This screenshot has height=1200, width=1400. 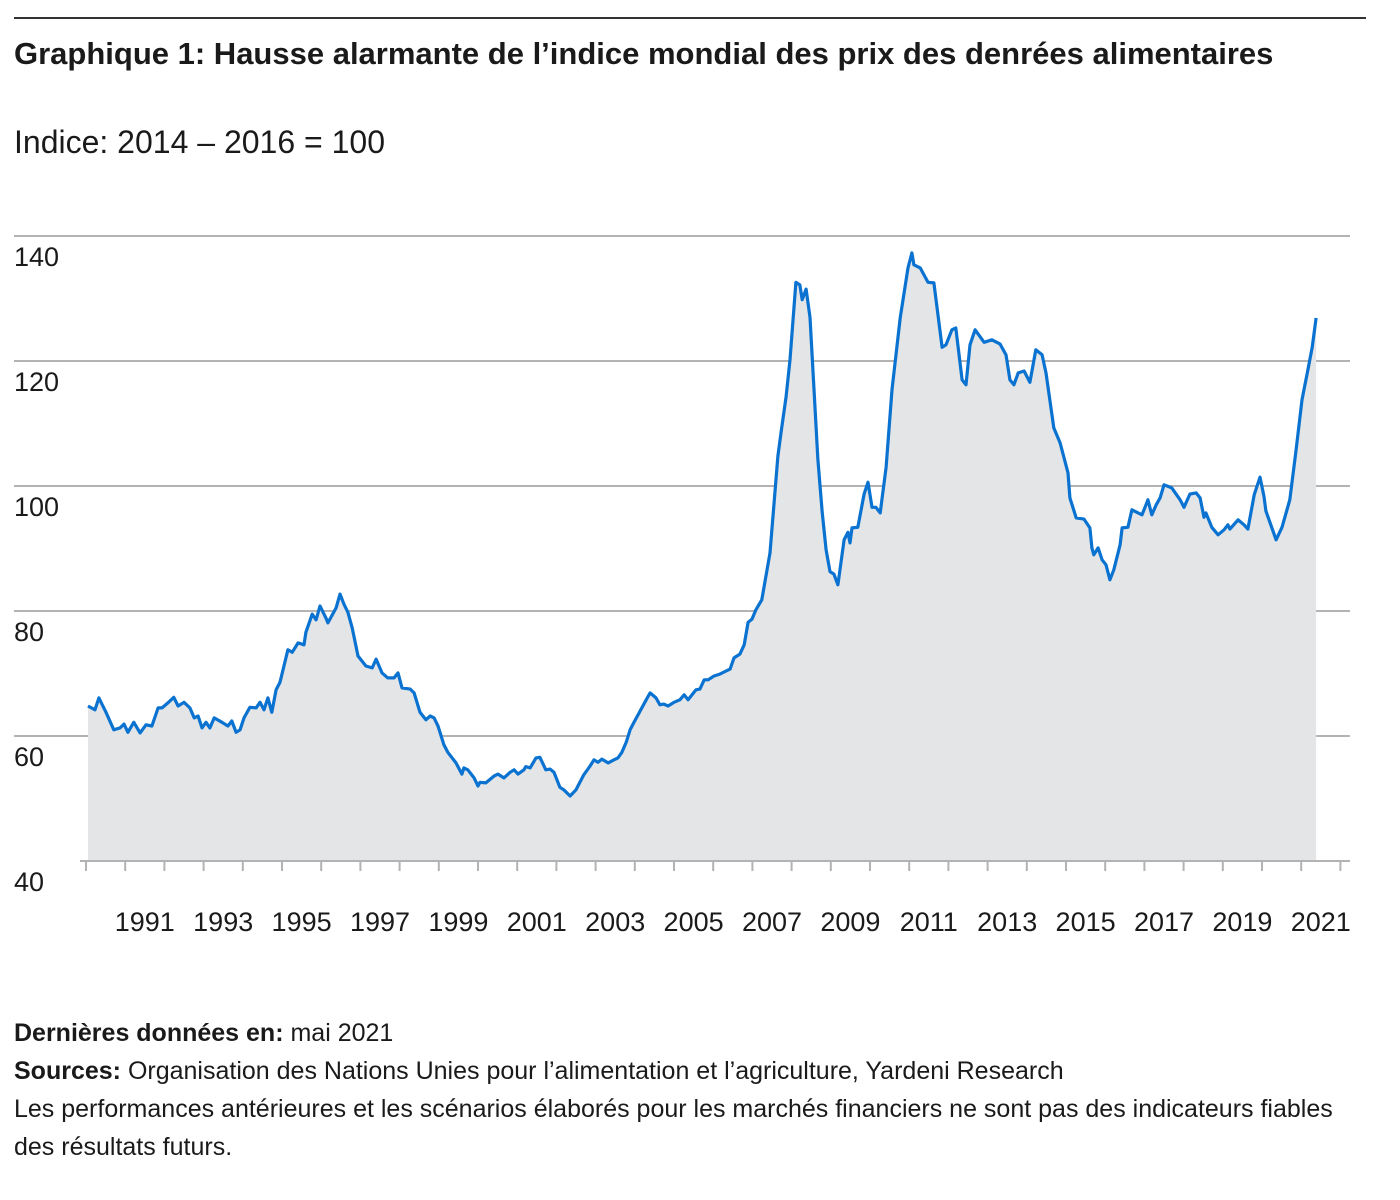 I want to click on x-tick-label: 2001, so click(x=537, y=922).